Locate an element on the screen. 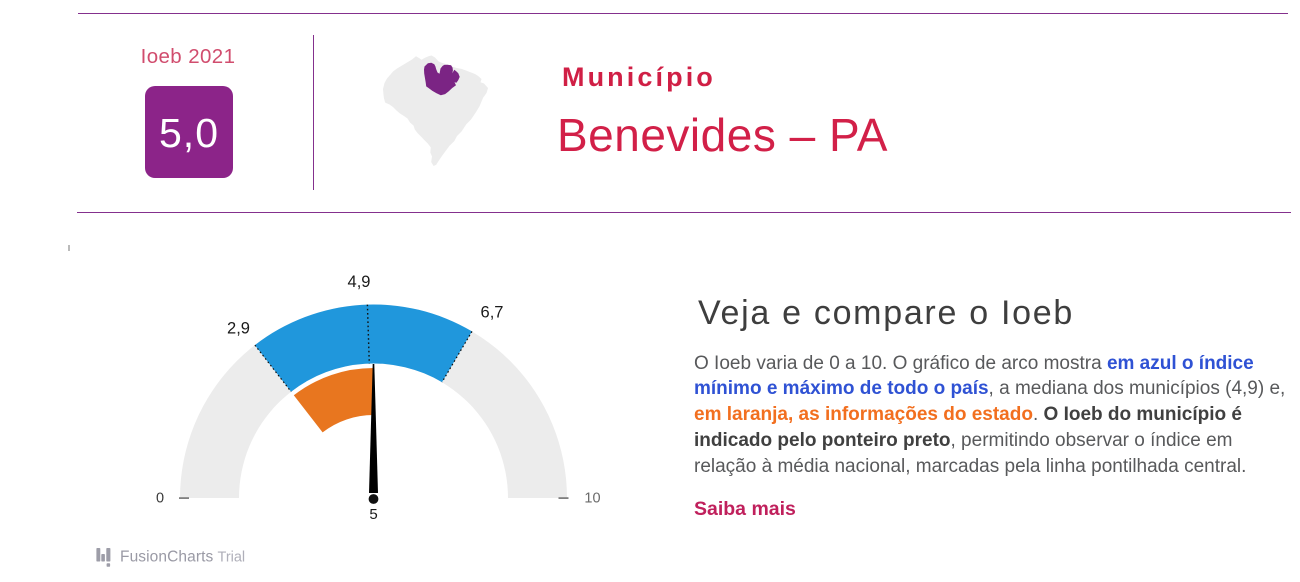 The image size is (1300, 582). svg-text: 5 is located at coordinates (373, 514).